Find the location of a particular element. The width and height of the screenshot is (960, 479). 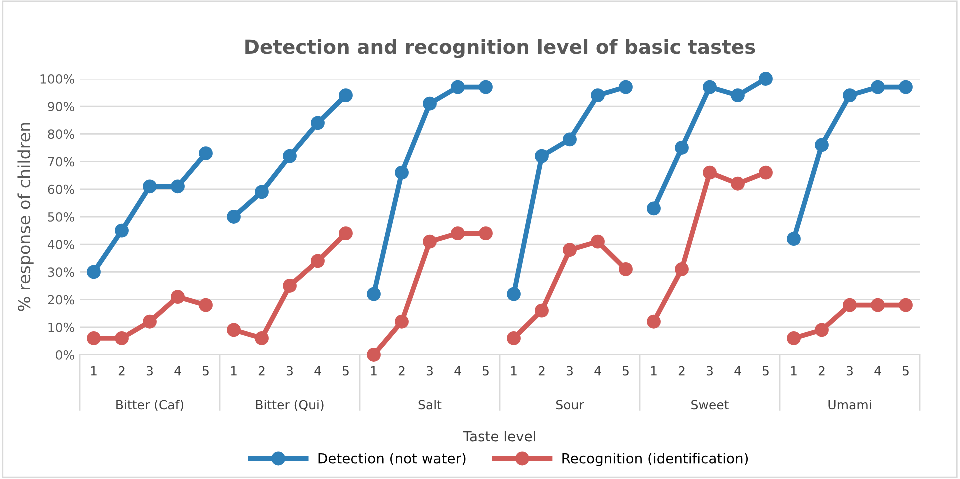

legend-label: Detection (not water) is located at coordinates (392, 459).